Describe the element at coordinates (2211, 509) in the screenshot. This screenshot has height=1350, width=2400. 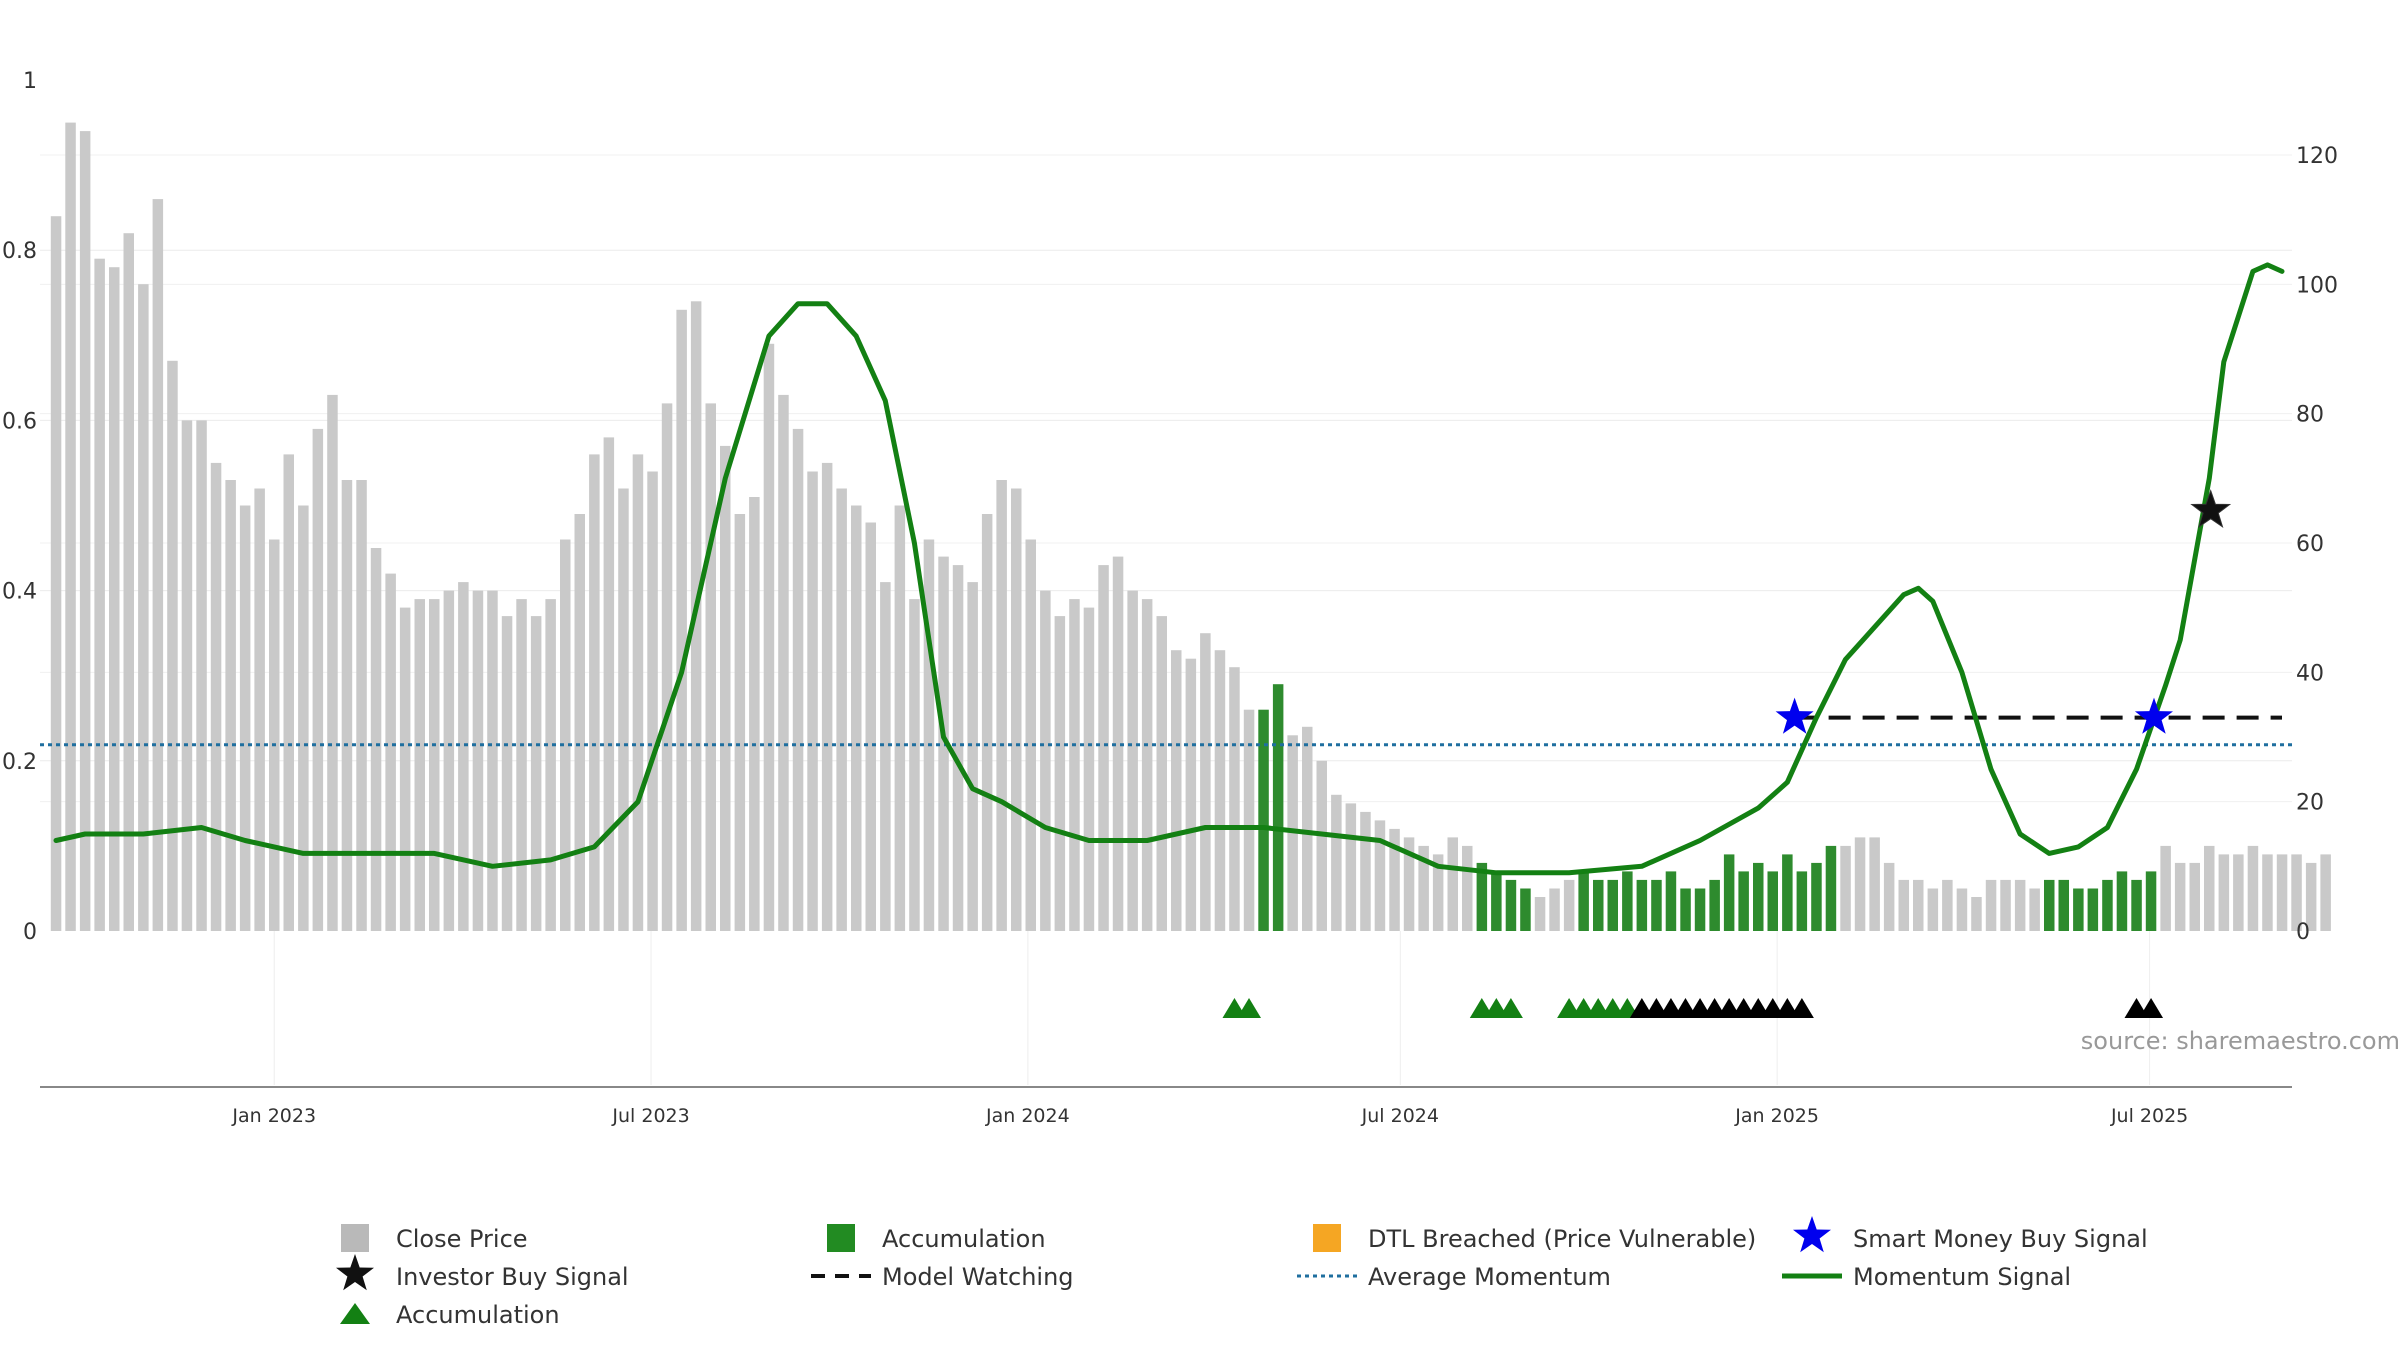
I see `investor-buy-star` at that location.